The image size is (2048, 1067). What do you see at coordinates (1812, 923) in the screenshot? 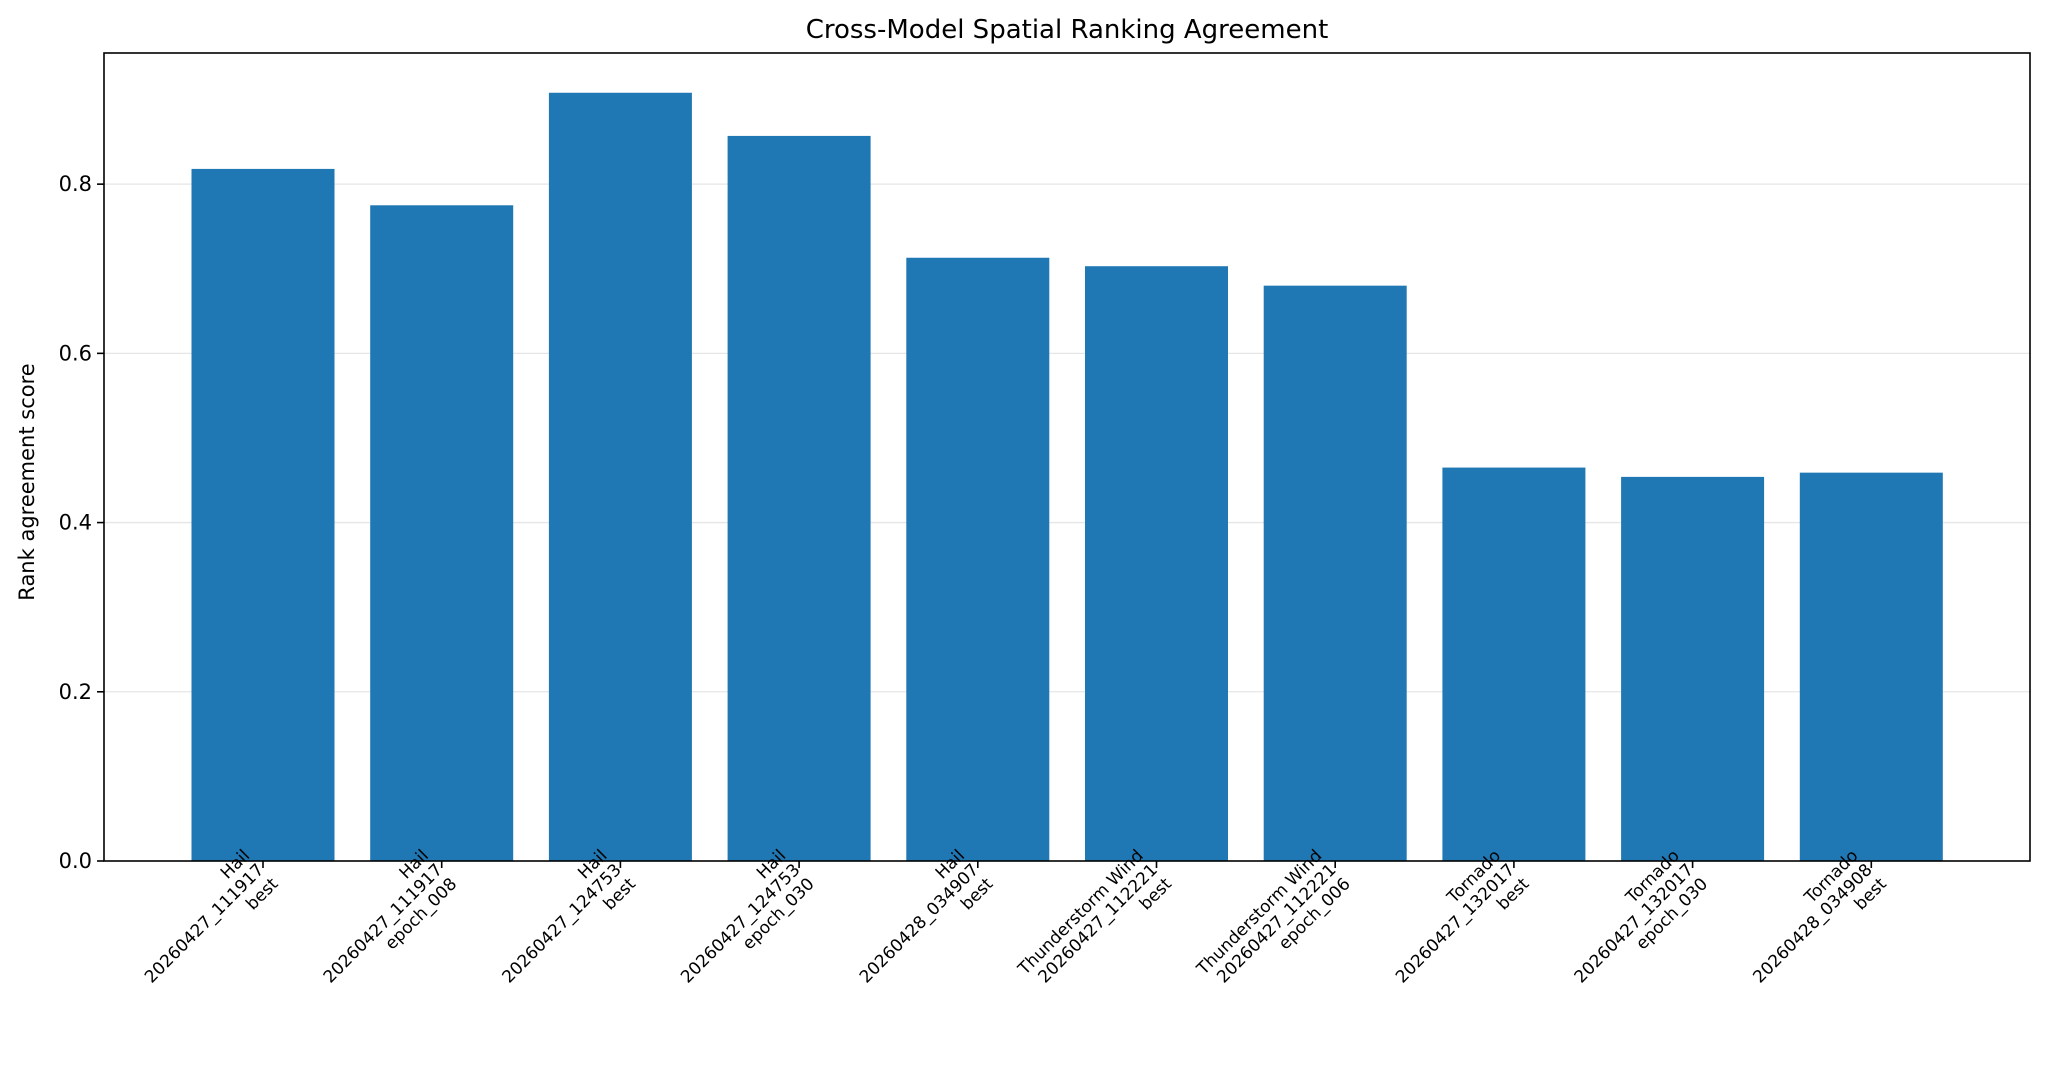
I see `x-tick-label-line: 20260428_034908` at bounding box center [1812, 923].